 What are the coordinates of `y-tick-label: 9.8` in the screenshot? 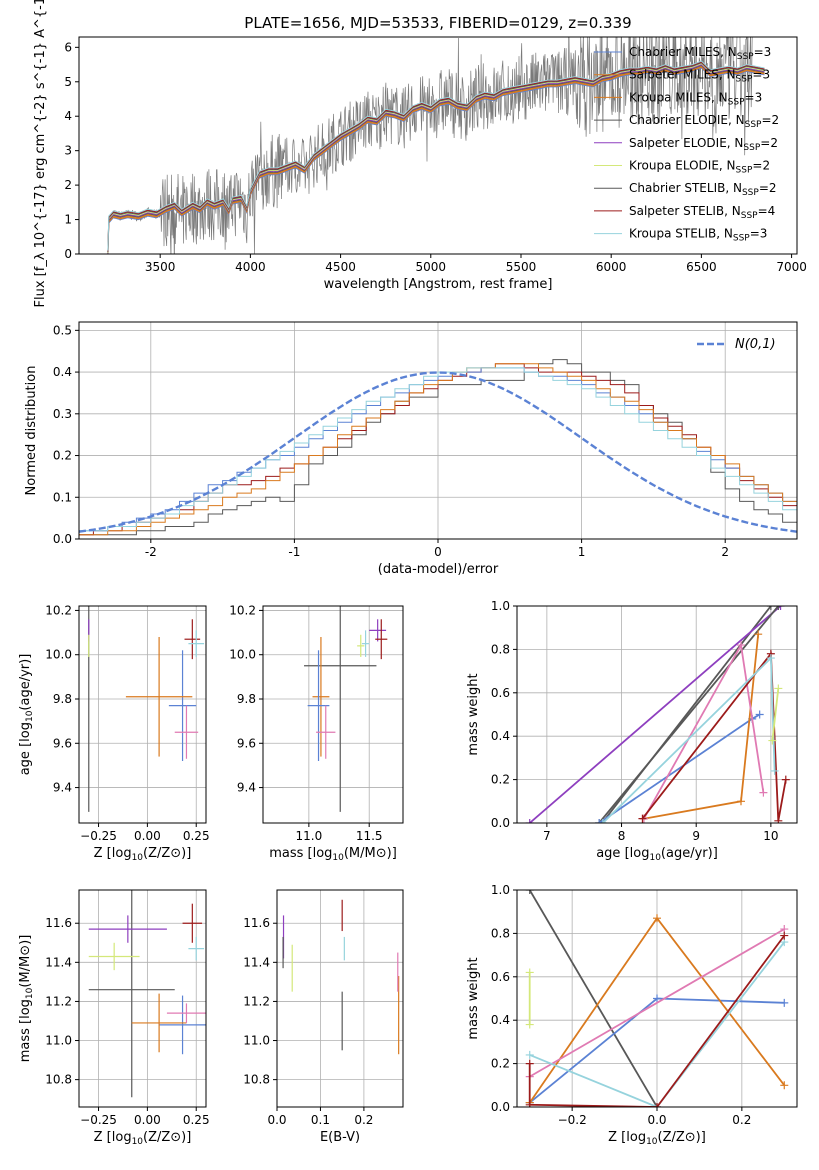 It's located at (62, 699).